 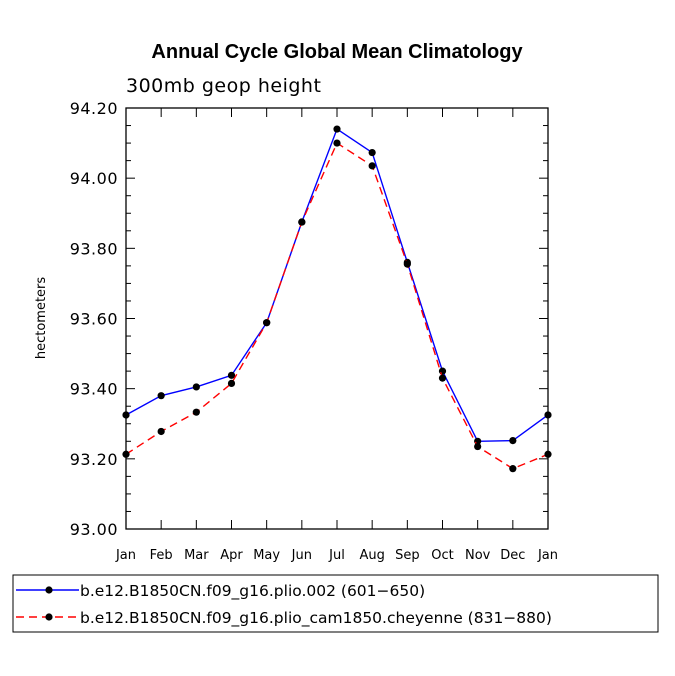 What do you see at coordinates (94, 178) in the screenshot?
I see `y-tick-label: 94.00` at bounding box center [94, 178].